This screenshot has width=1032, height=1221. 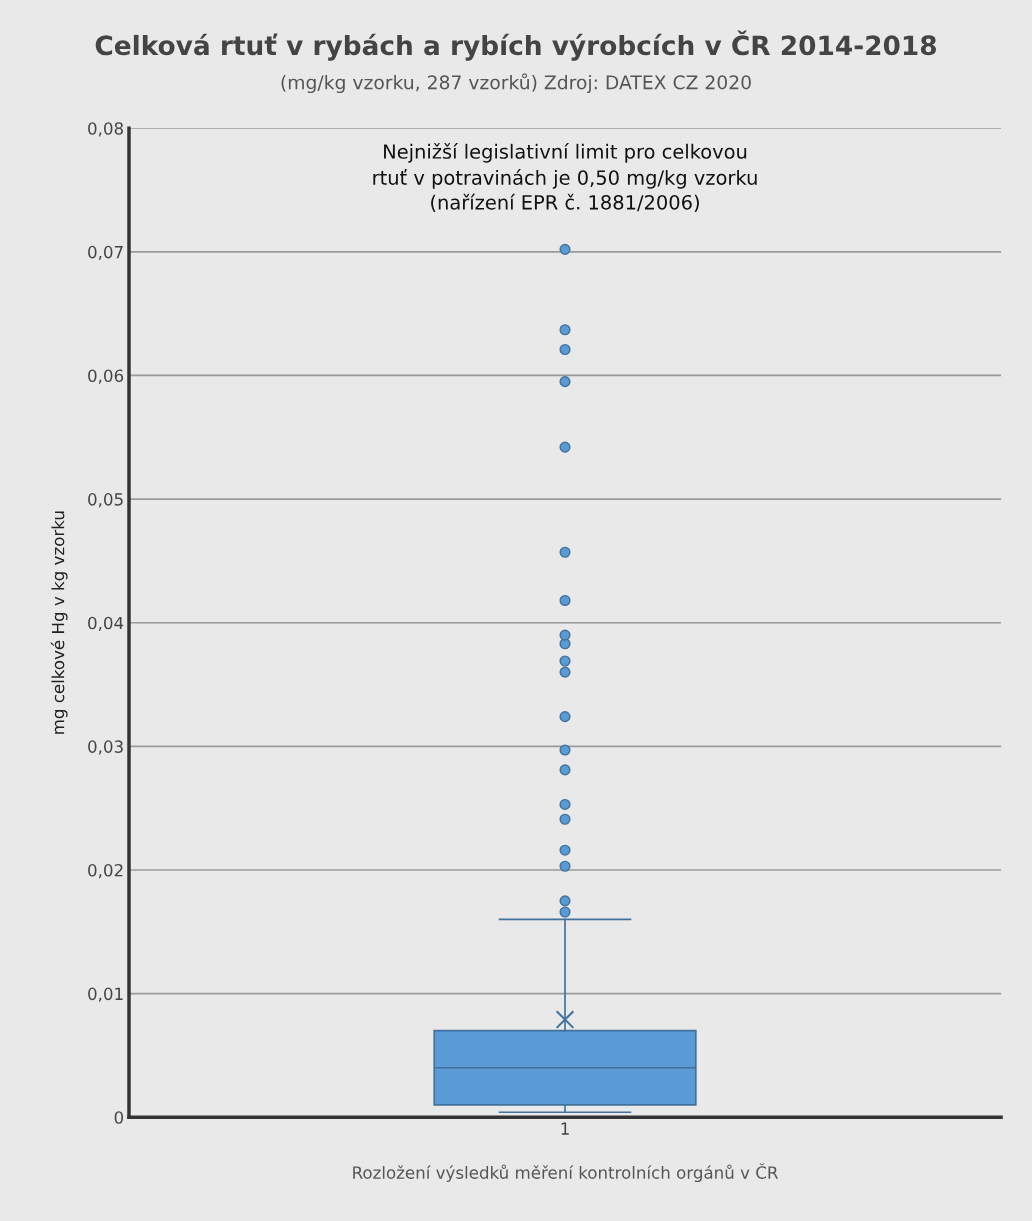 What do you see at coordinates (105, 871) in the screenshot?
I see `y-tick-label: 0,02` at bounding box center [105, 871].